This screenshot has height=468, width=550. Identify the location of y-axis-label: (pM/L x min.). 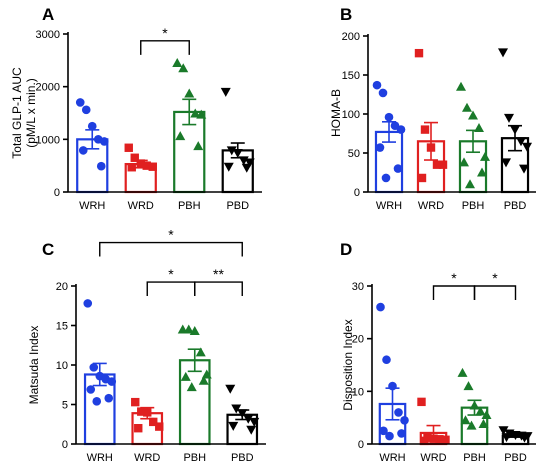
(31, 113).